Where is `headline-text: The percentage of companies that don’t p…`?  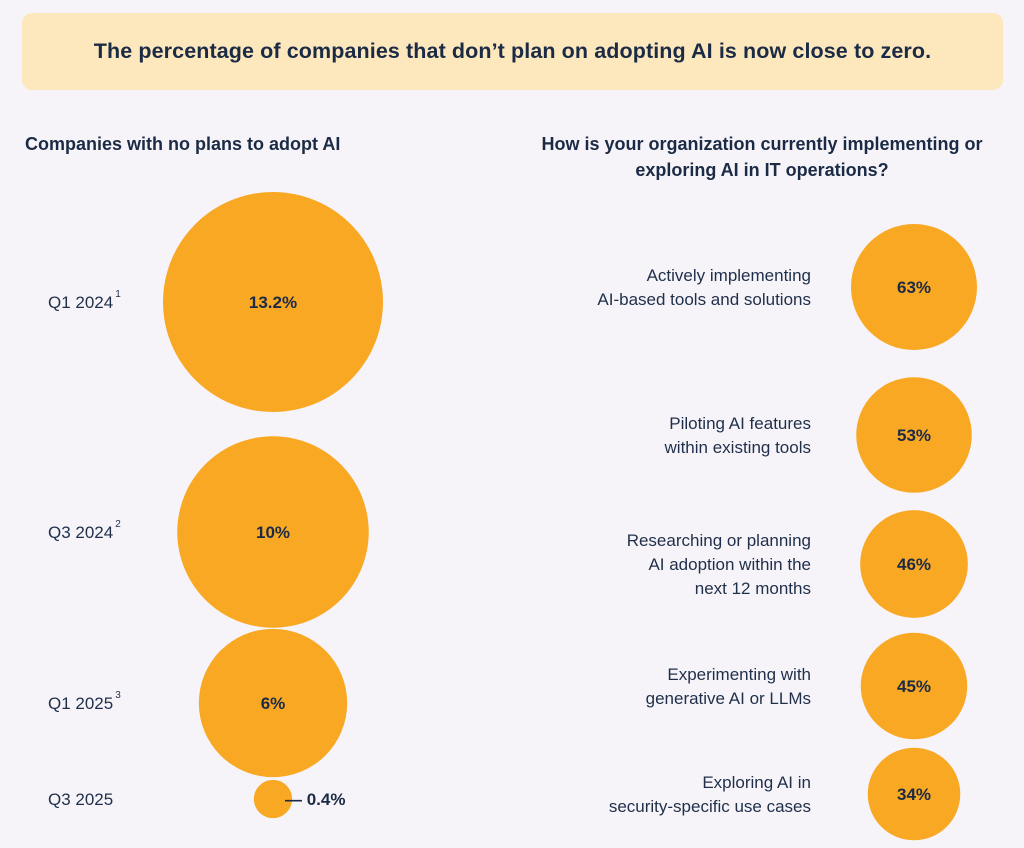
headline-text: The percentage of companies that don’t p… is located at coordinates (512, 51).